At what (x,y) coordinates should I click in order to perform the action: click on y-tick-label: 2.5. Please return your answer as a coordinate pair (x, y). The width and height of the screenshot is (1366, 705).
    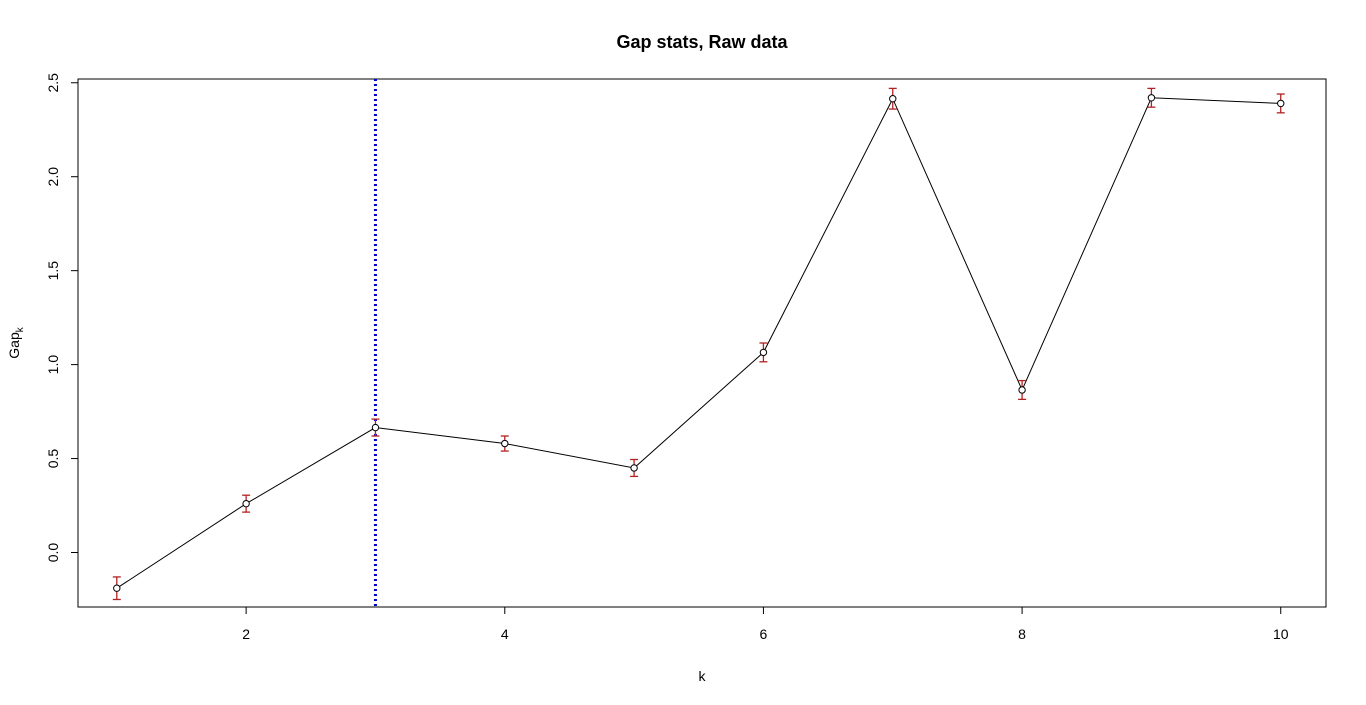
    Looking at the image, I should click on (53, 83).